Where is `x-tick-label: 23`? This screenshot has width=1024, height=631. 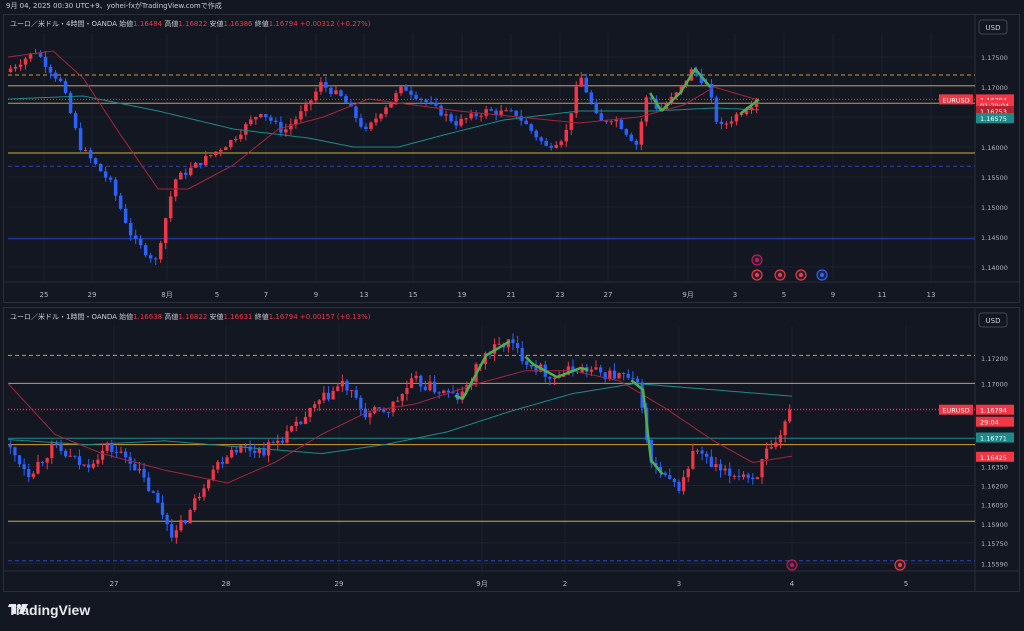
x-tick-label: 23 is located at coordinates (560, 295).